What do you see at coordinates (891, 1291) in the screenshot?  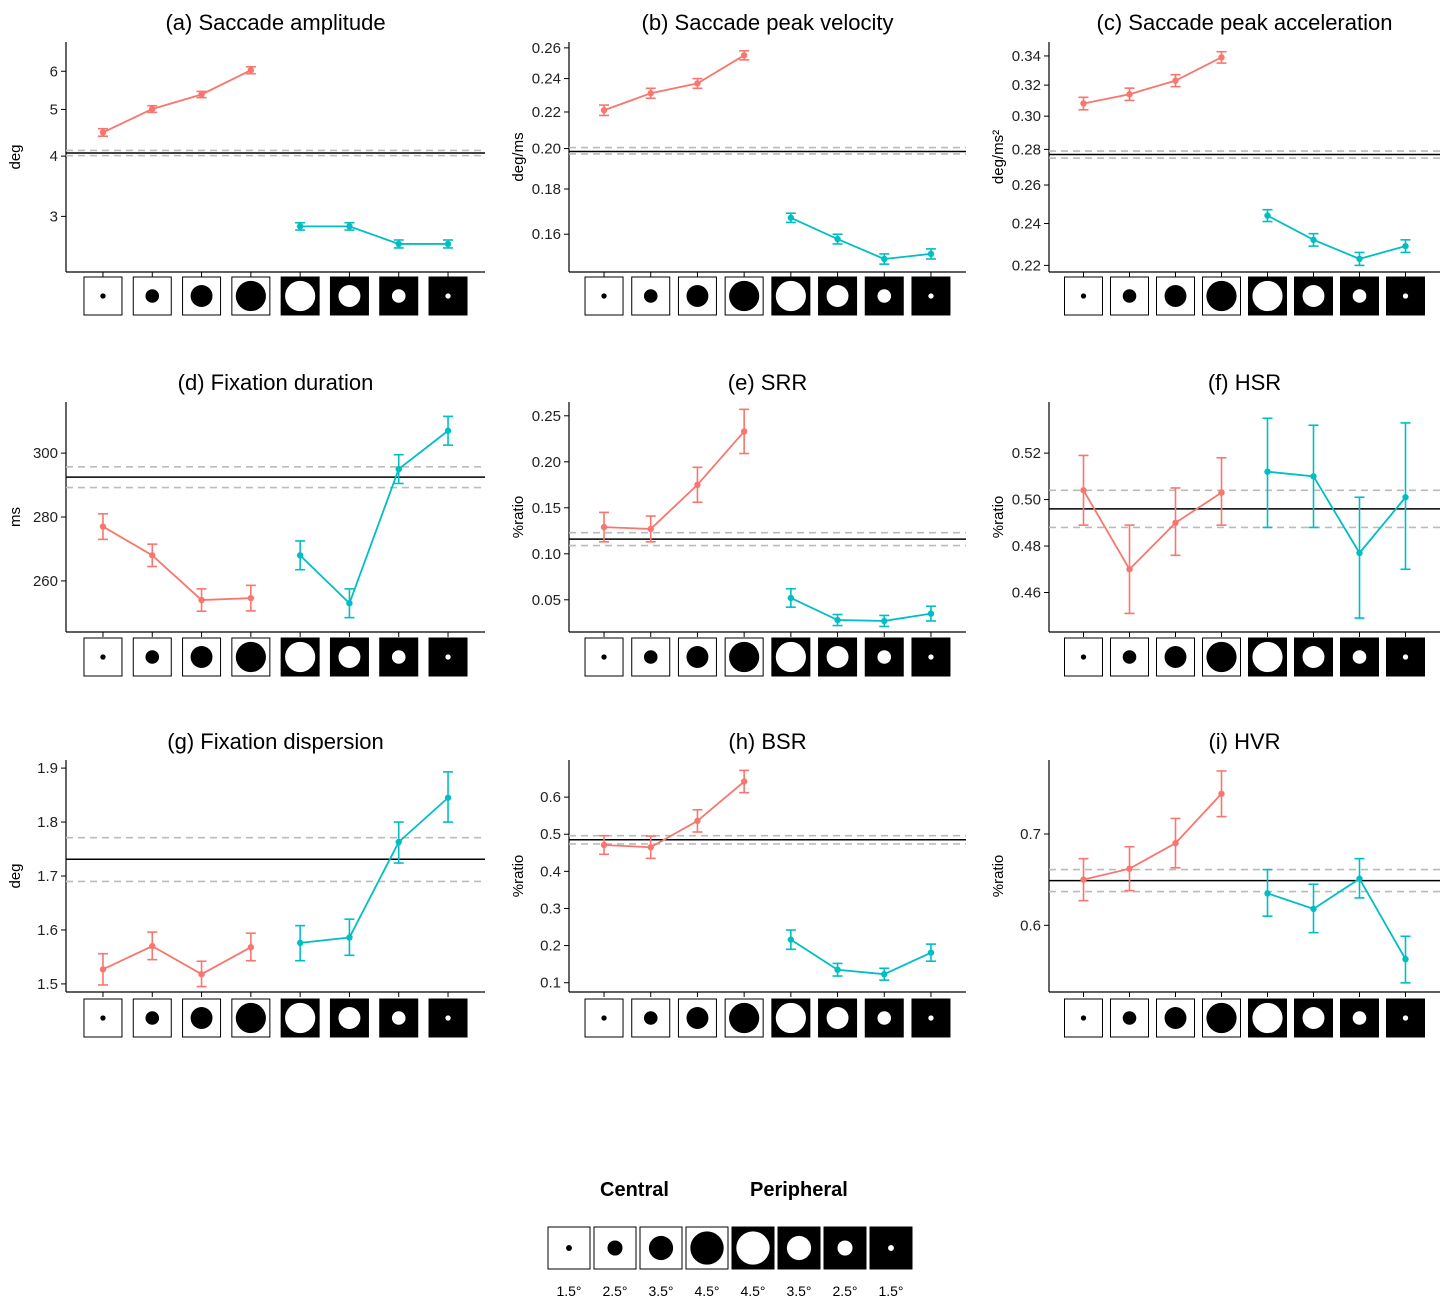 I see `legend-degree-label-8: 1.5°` at bounding box center [891, 1291].